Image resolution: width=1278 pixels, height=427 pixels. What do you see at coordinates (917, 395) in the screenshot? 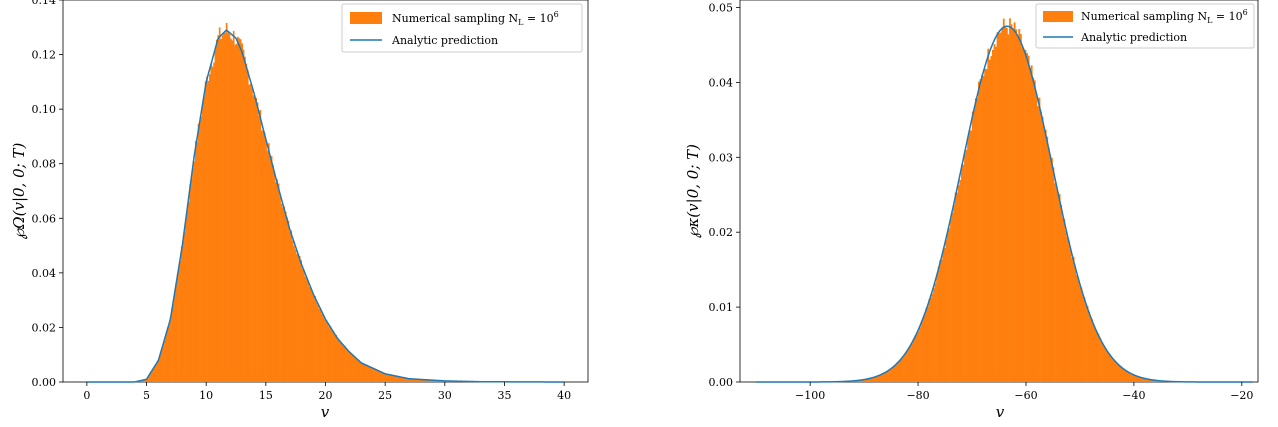
I see `right-x-tick-label: −80` at bounding box center [917, 395].